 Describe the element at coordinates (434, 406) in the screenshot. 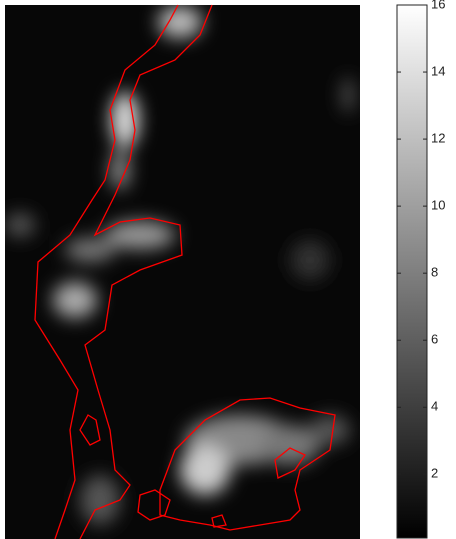

I see `colorbar-tick-label: 4` at that location.